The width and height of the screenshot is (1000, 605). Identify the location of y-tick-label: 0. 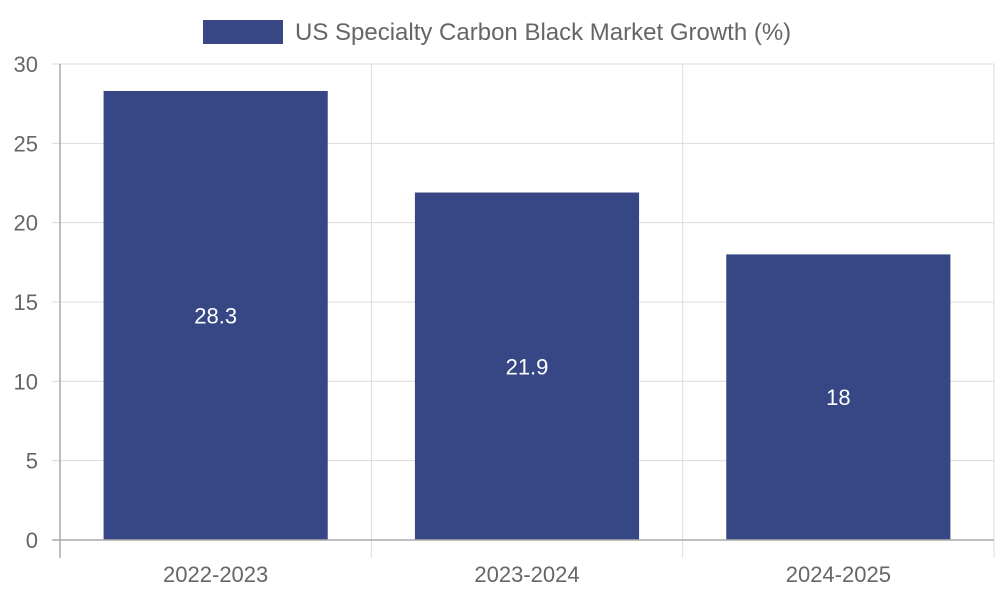
(32, 540).